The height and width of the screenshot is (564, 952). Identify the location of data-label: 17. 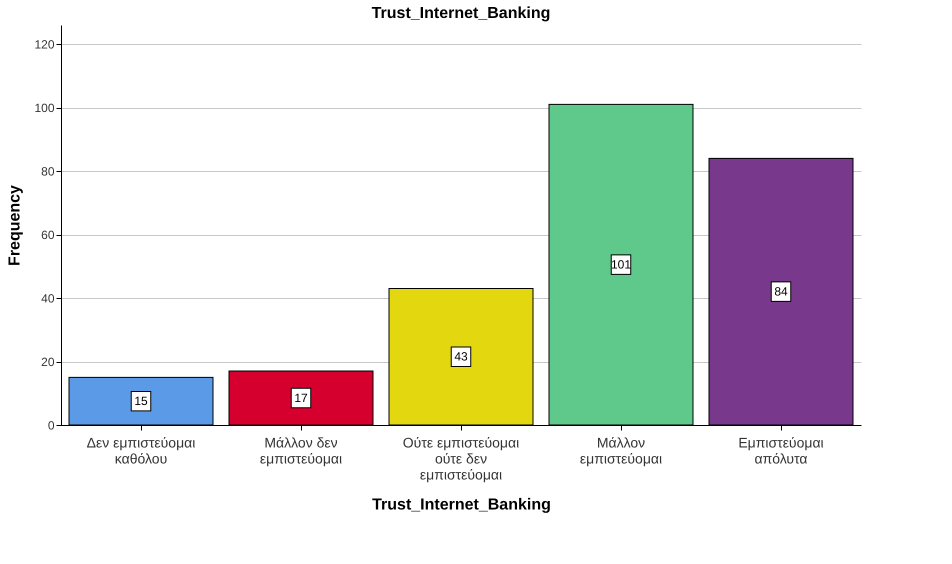
(301, 398).